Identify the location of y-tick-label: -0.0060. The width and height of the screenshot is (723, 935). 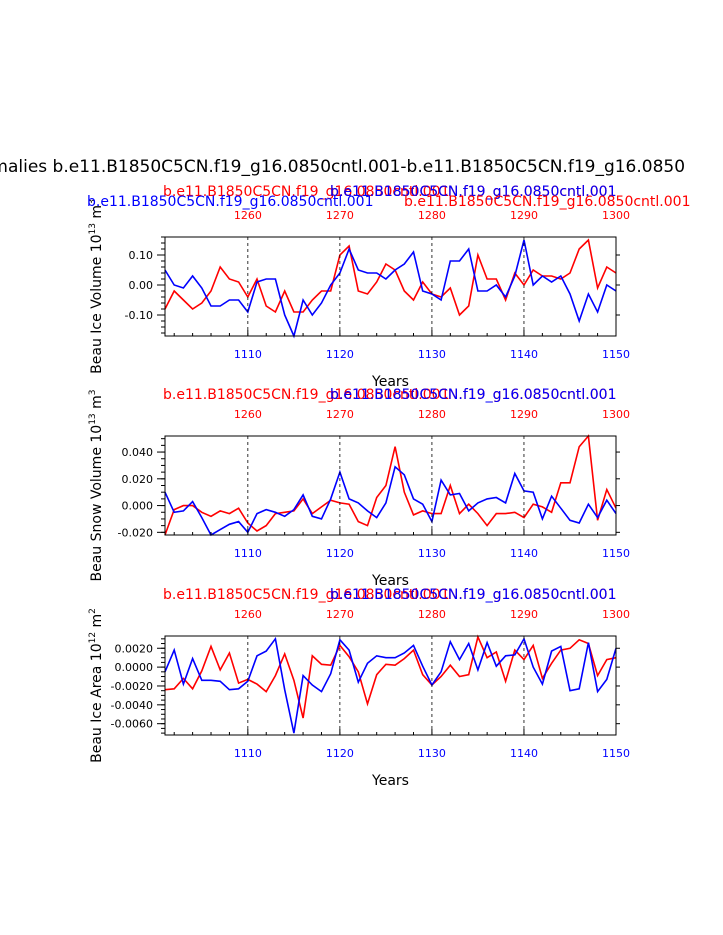
(132, 724).